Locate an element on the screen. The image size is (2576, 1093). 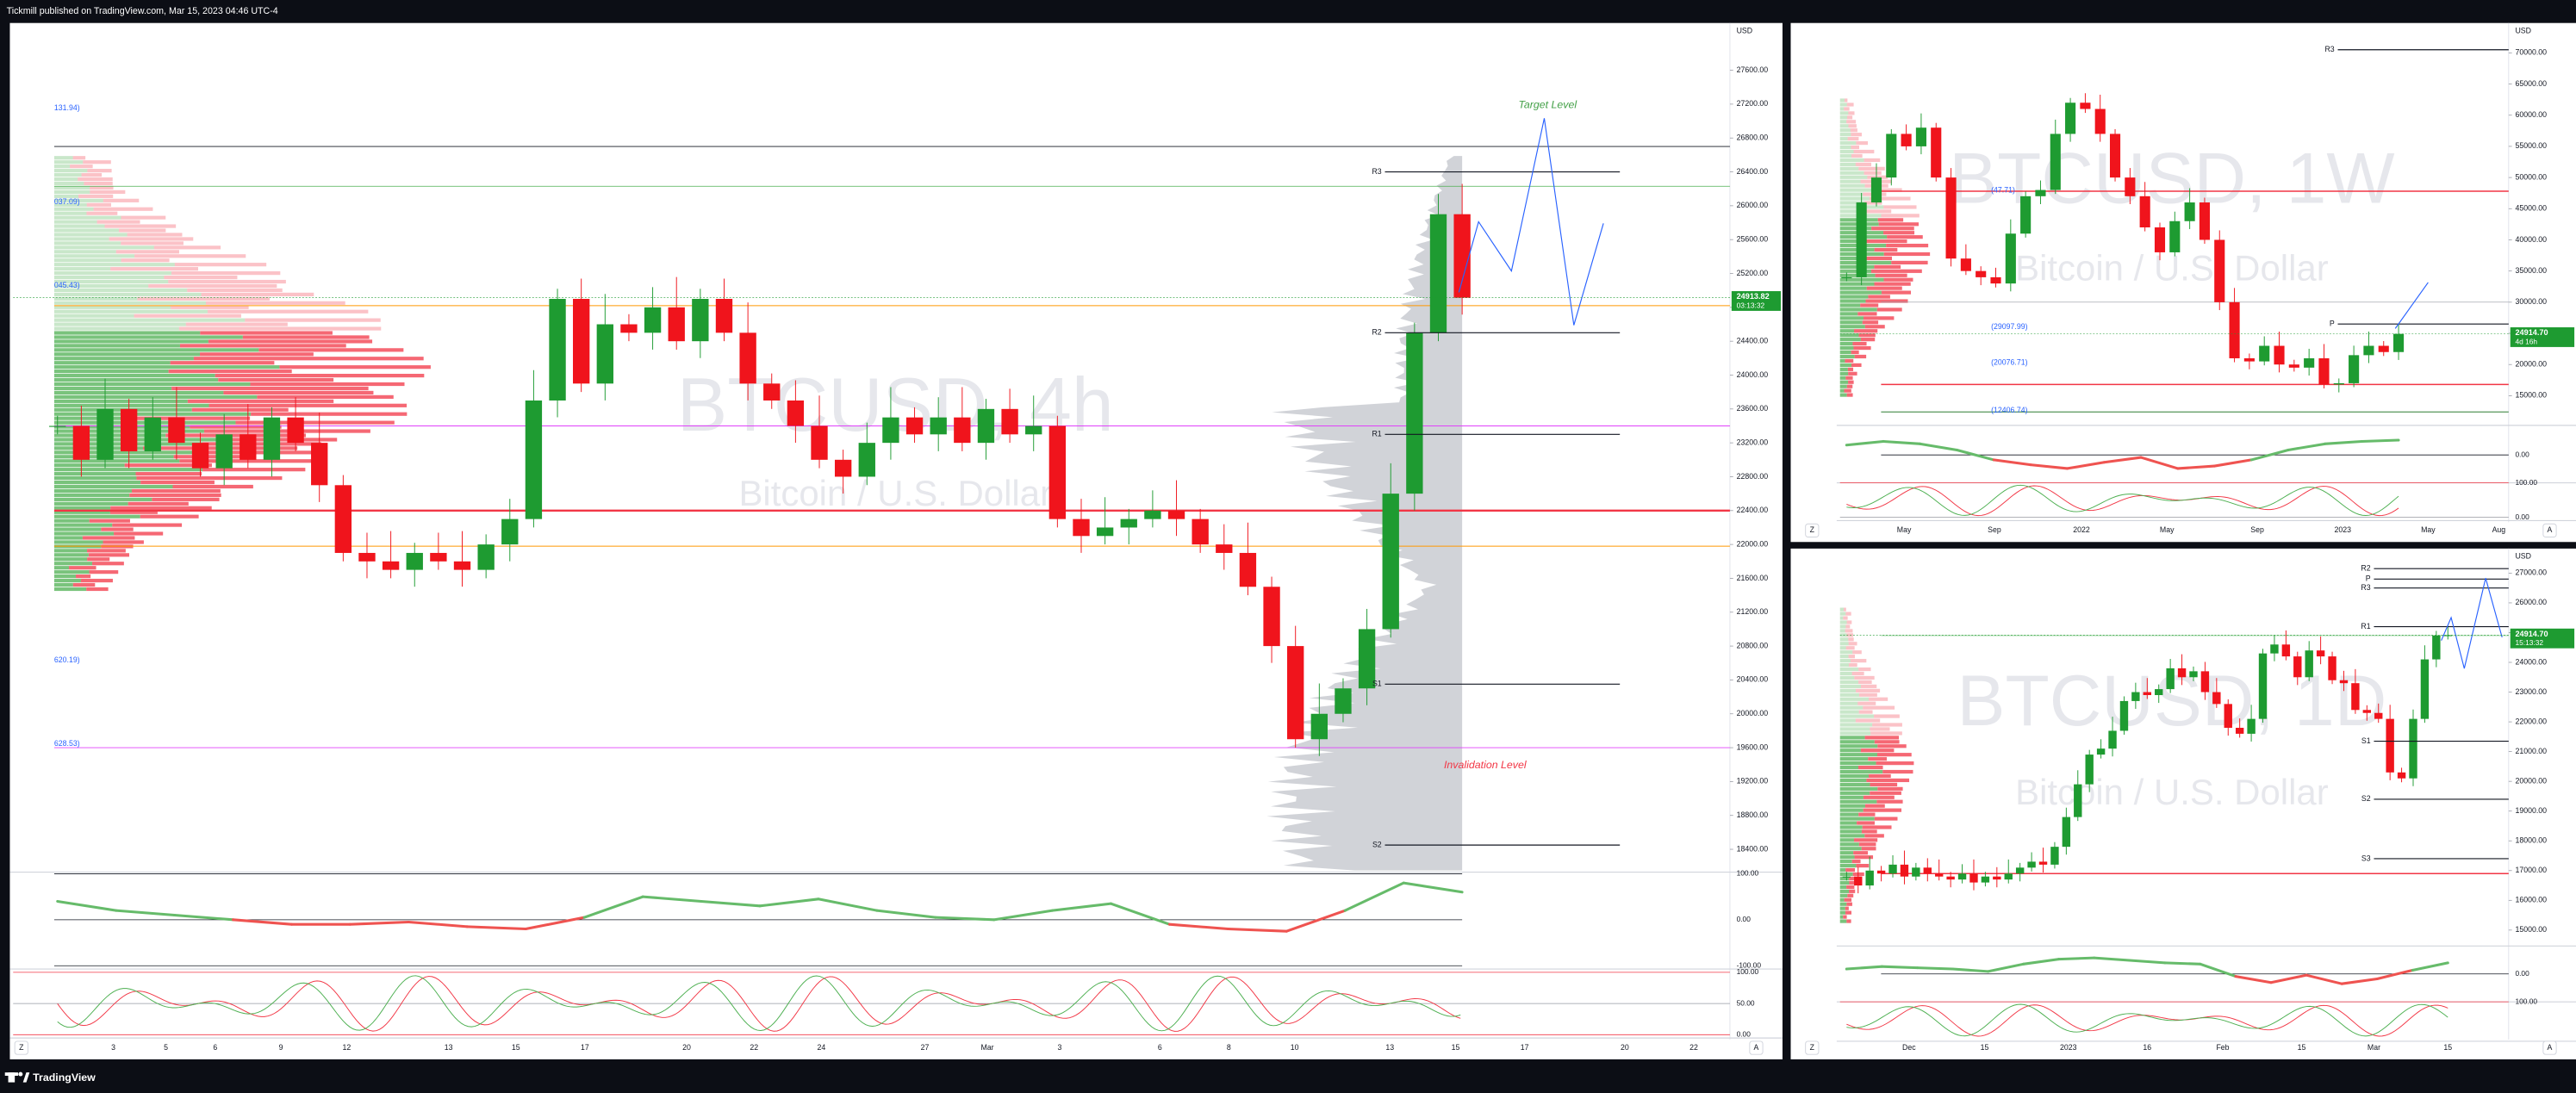
x-tick-label: 16 is located at coordinates (2147, 1047).